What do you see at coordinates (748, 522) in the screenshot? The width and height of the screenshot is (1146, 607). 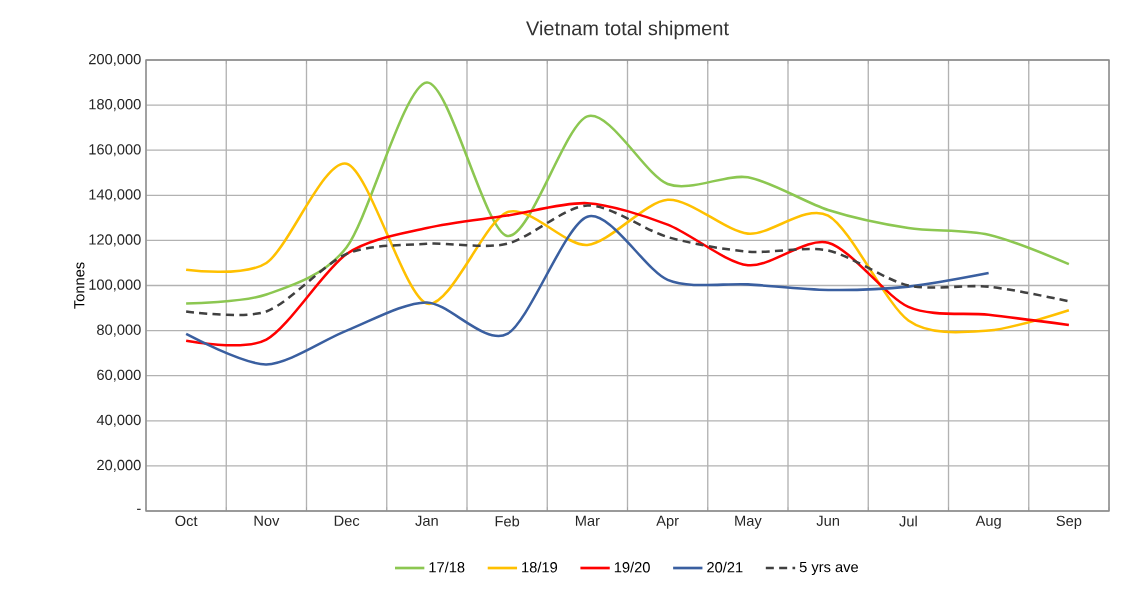 I see `x-tick-label: May` at bounding box center [748, 522].